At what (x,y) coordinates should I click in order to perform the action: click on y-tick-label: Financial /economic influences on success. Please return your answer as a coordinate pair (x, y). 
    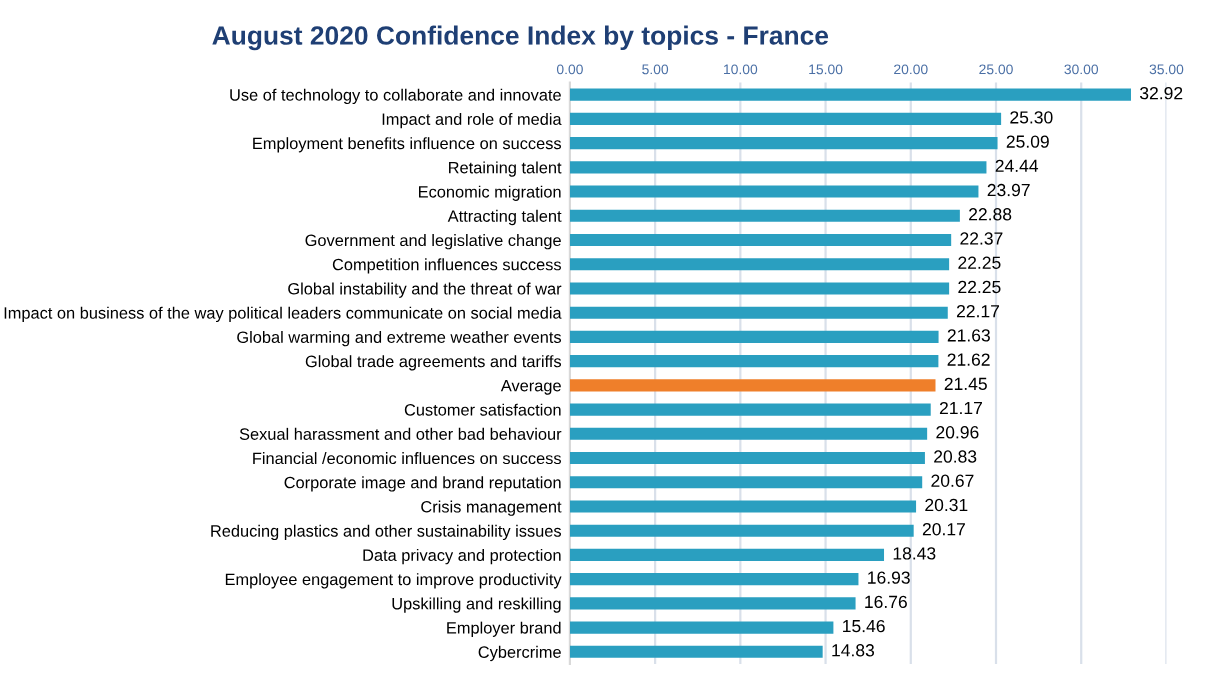
    Looking at the image, I should click on (407, 458).